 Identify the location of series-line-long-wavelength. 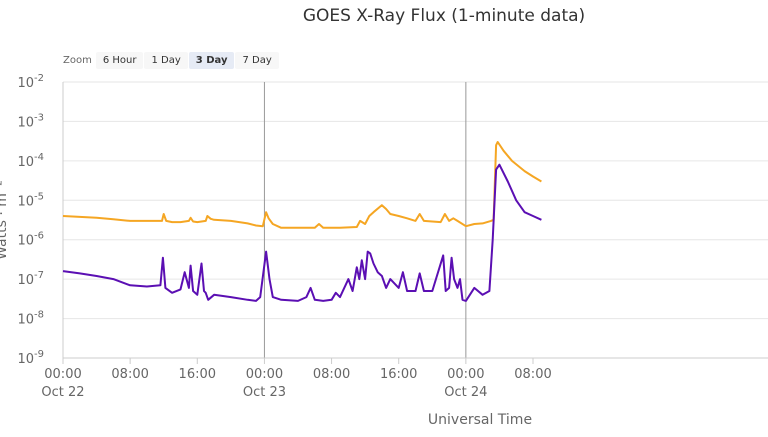
(302, 185).